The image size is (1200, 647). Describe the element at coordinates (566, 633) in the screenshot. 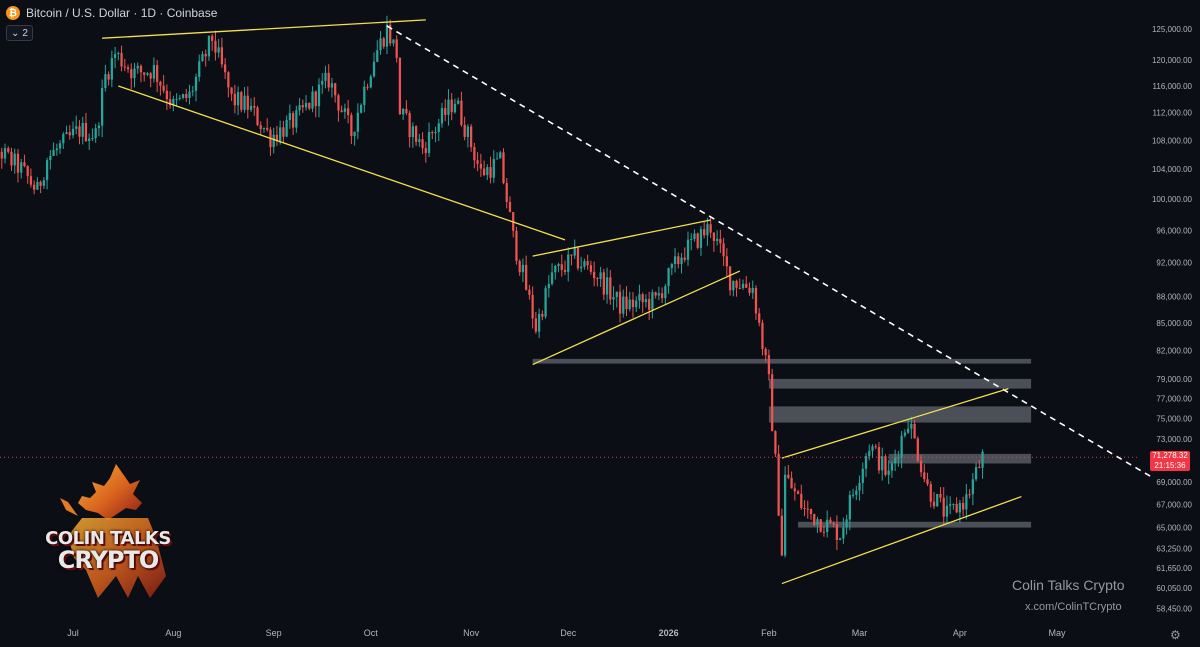

I see `time-axis: Jul Aug Sep Oct Nov Dec 2026 Feb Mar Apr May` at that location.